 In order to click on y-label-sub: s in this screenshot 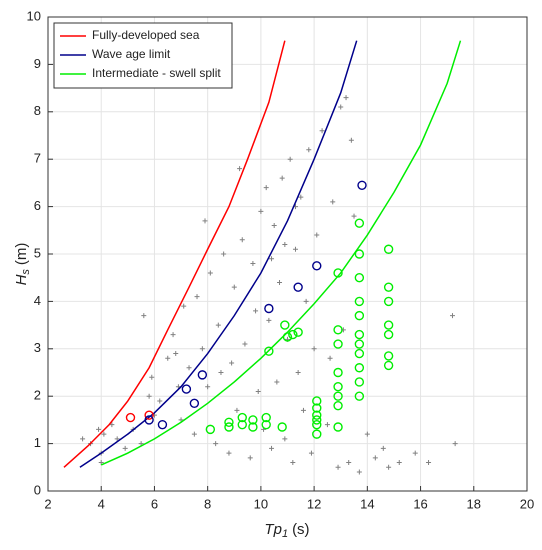, I will do `click(26, 272)`.